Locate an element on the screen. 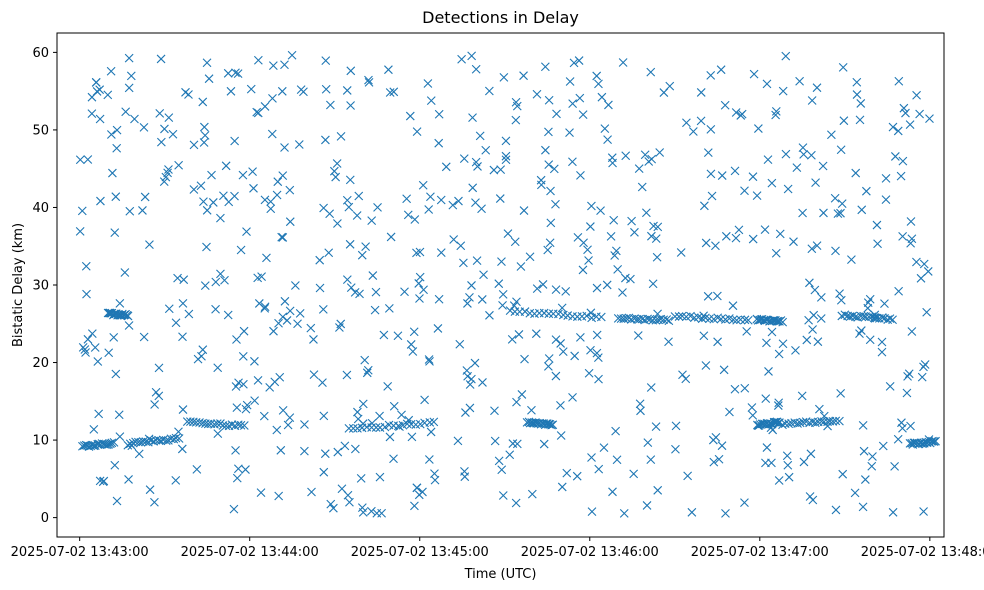 Image resolution: width=984 pixels, height=590 pixels. x-tick-label: 2025-07-02 13:48:00 is located at coordinates (922, 552).